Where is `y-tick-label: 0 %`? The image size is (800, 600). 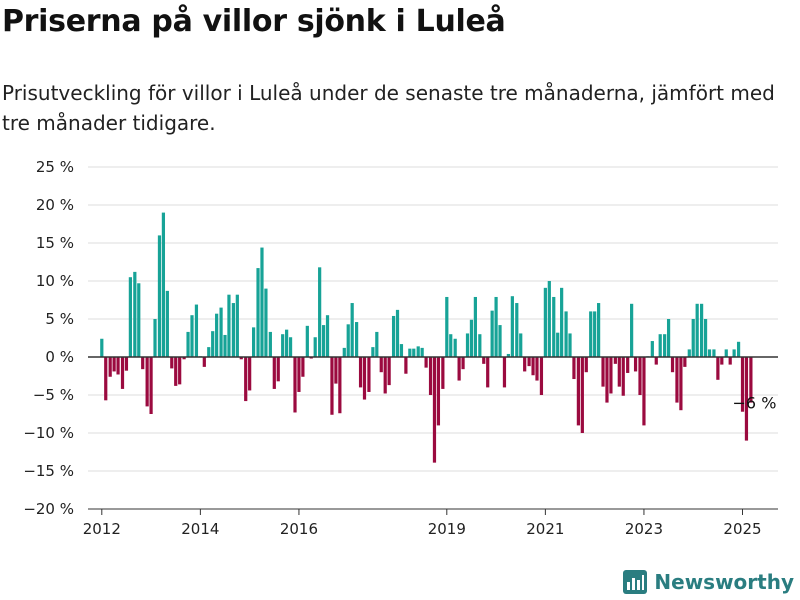 y-tick-label: 0 % is located at coordinates (59, 357).